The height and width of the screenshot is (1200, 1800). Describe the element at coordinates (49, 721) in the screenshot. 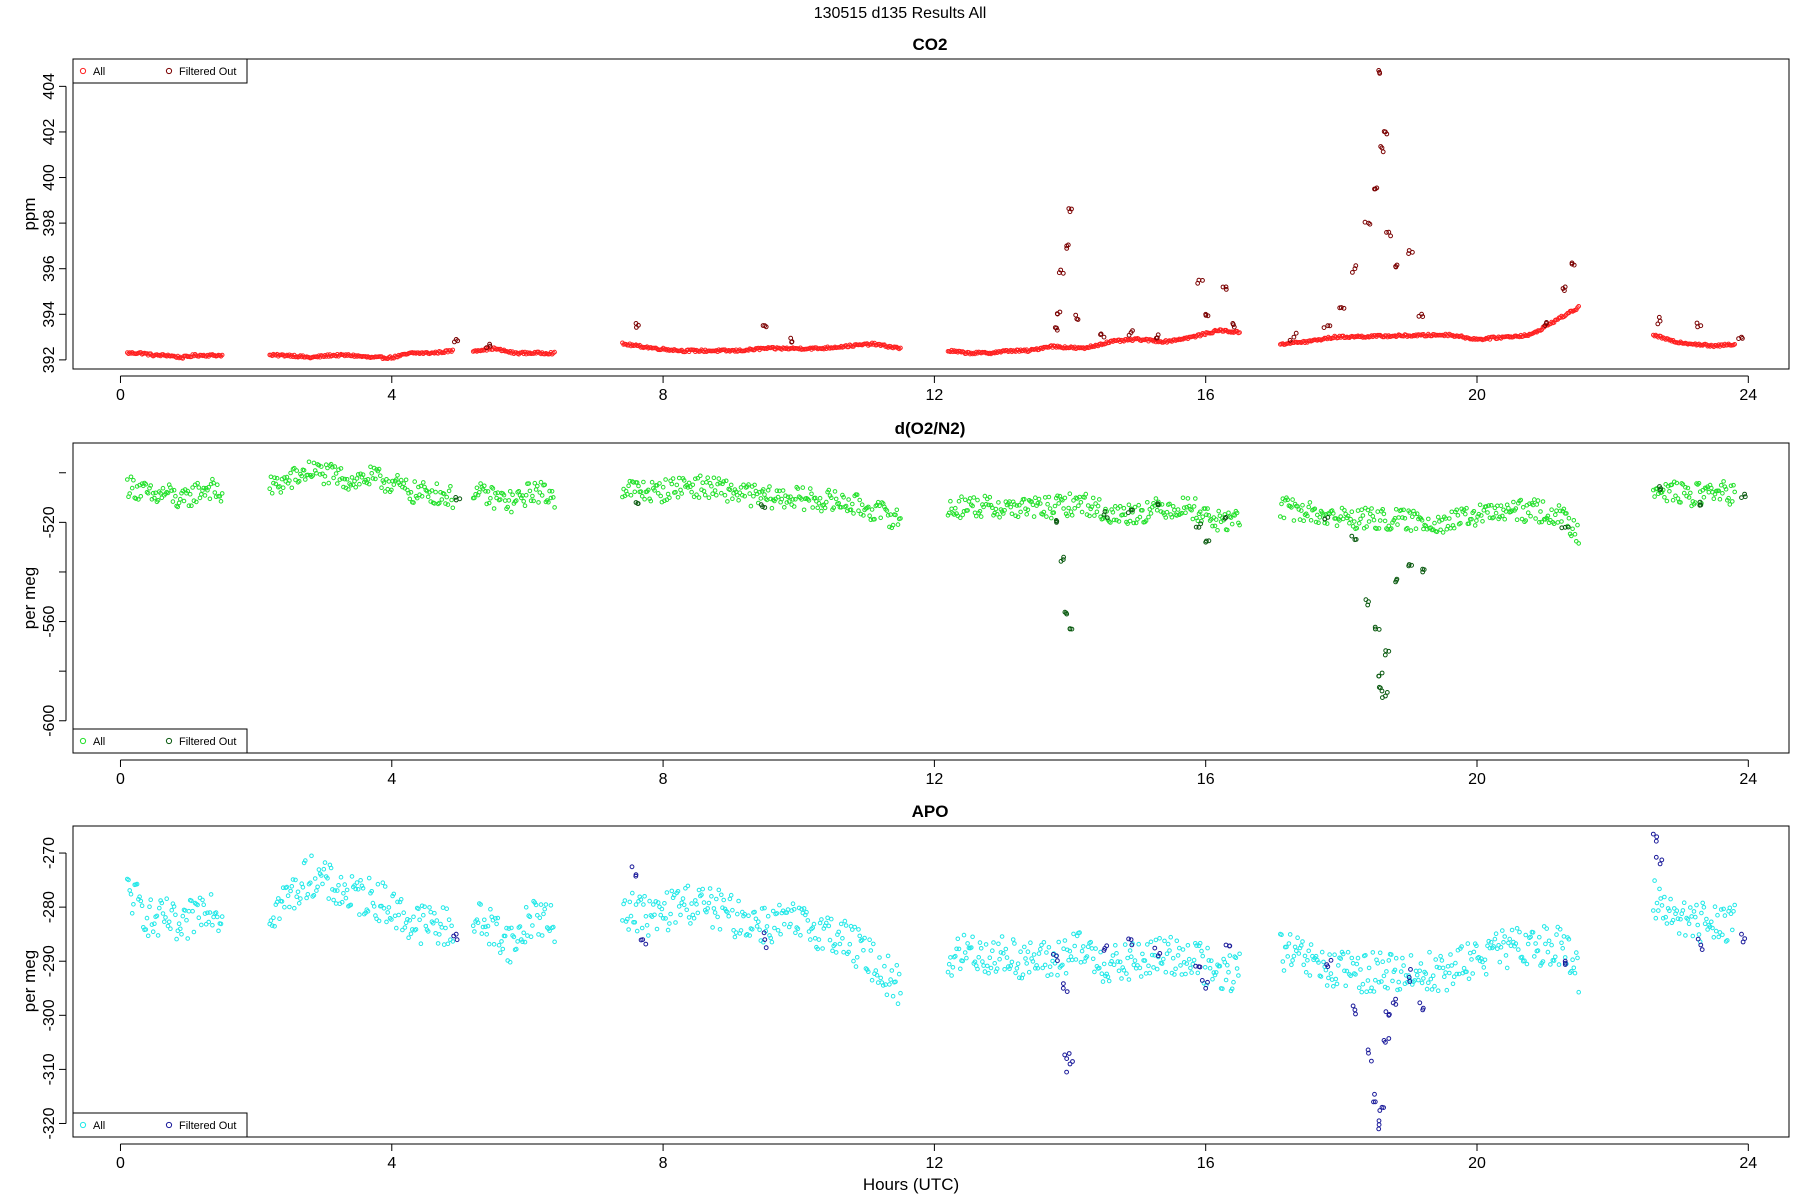

I see `o2n2-y-tick-label: -600` at that location.